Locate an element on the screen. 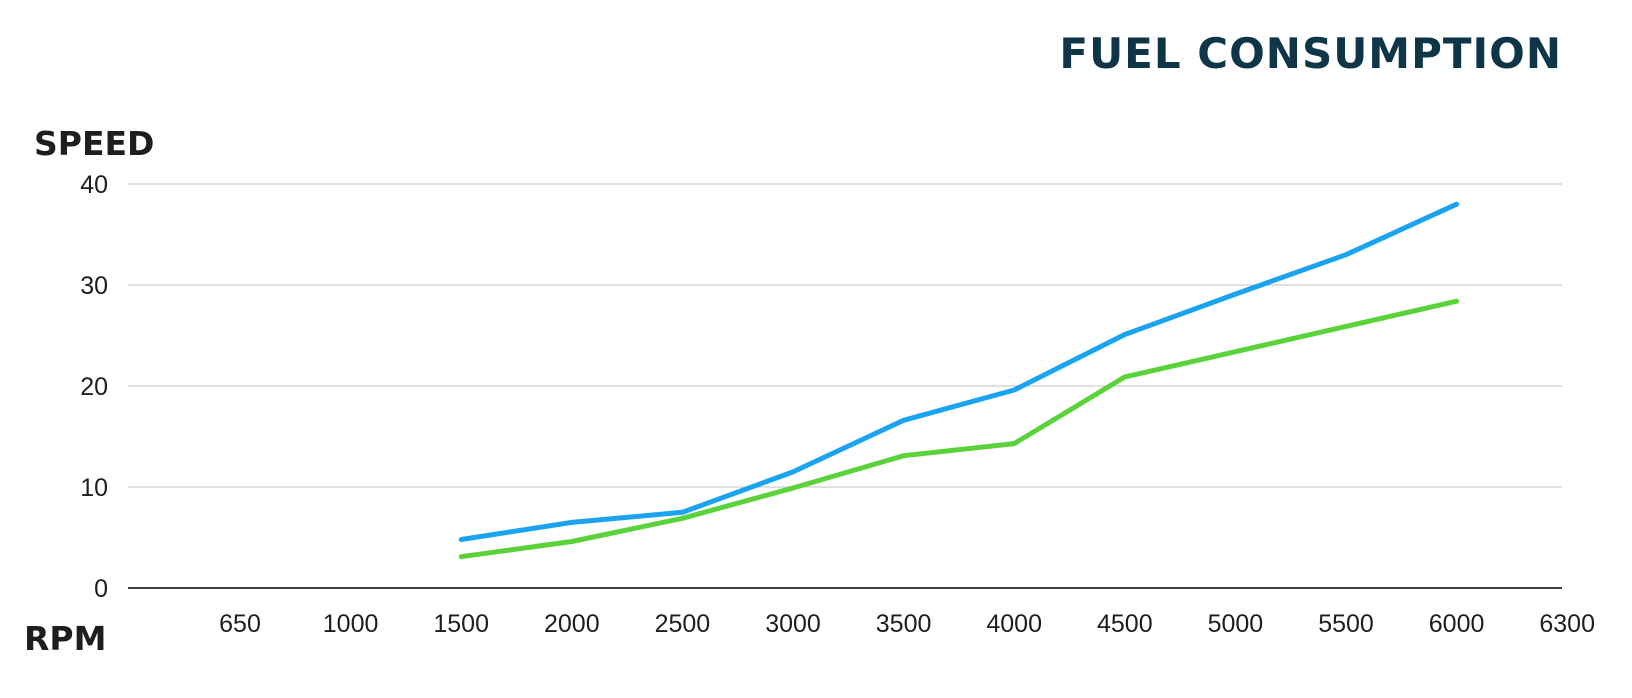  y-tick-label: 0 is located at coordinates (101, 589).